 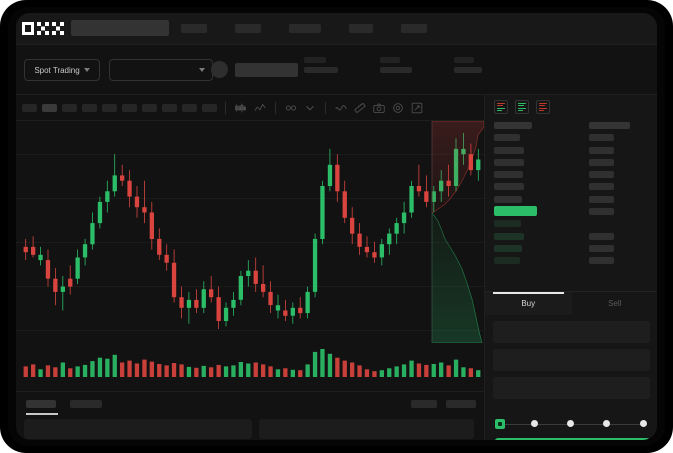 I want to click on market-depth-overlay, so click(x=457, y=232).